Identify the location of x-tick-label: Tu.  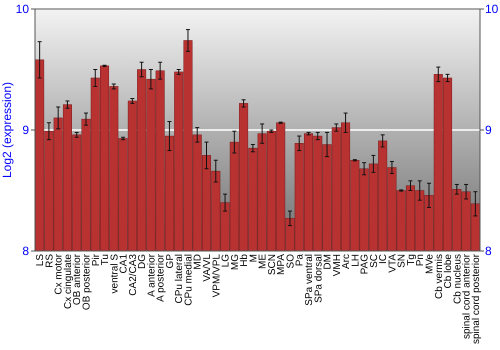
(106, 260).